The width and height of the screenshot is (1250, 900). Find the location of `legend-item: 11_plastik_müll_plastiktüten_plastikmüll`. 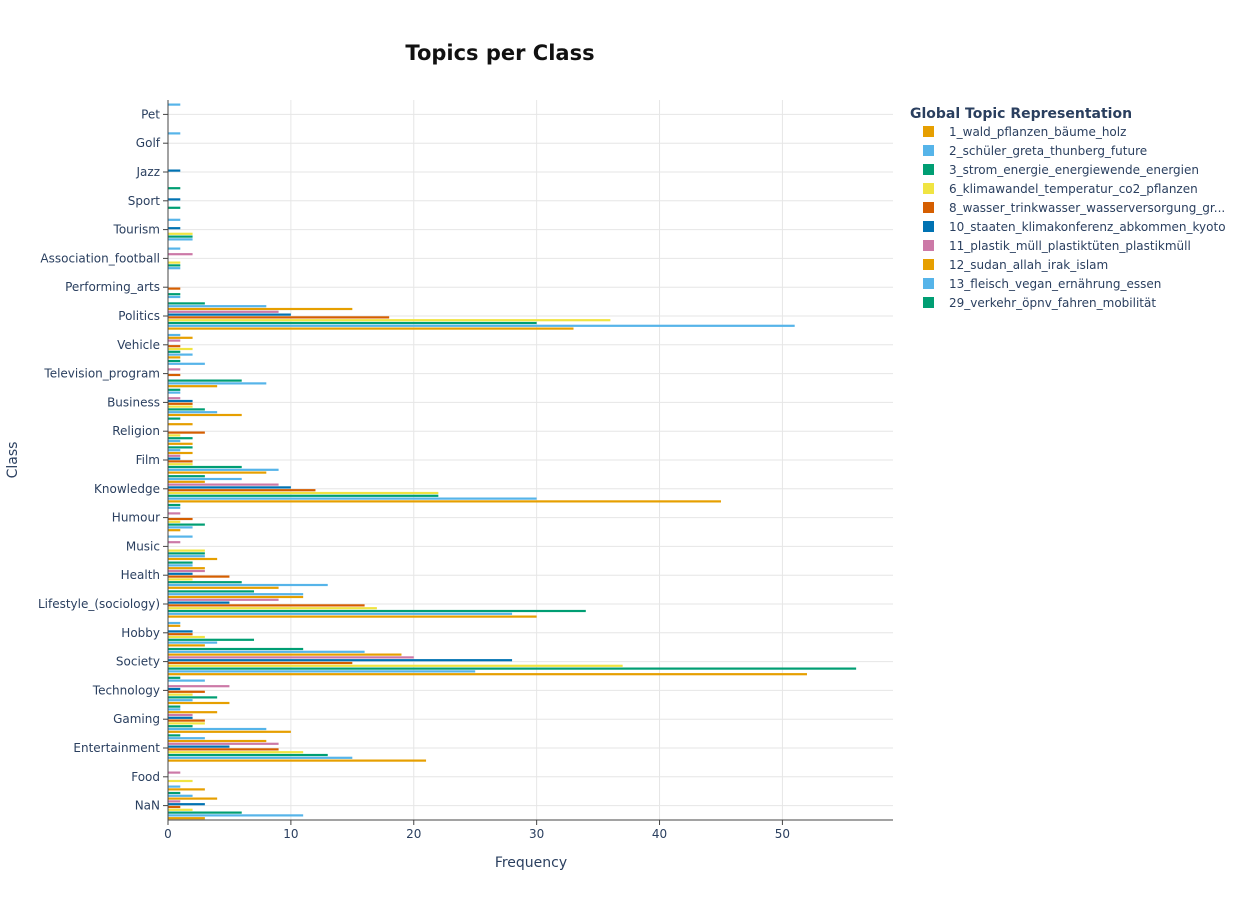

legend-item: 11_plastik_müll_plastiktüten_plastikmüll is located at coordinates (1057, 246).